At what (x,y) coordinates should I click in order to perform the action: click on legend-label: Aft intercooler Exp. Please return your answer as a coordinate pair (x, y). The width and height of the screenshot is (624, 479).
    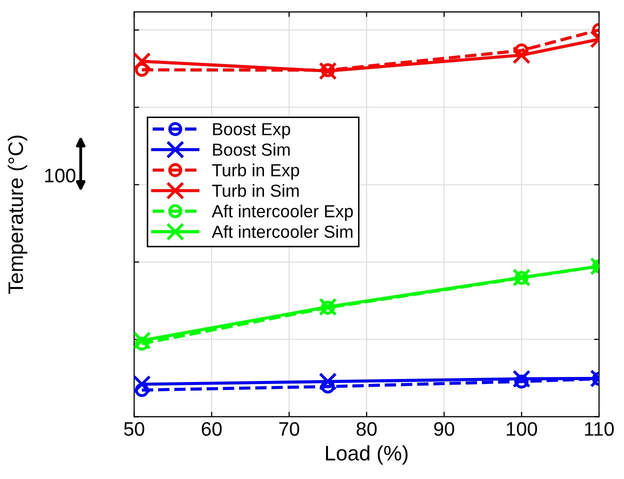
    Looking at the image, I should click on (282, 212).